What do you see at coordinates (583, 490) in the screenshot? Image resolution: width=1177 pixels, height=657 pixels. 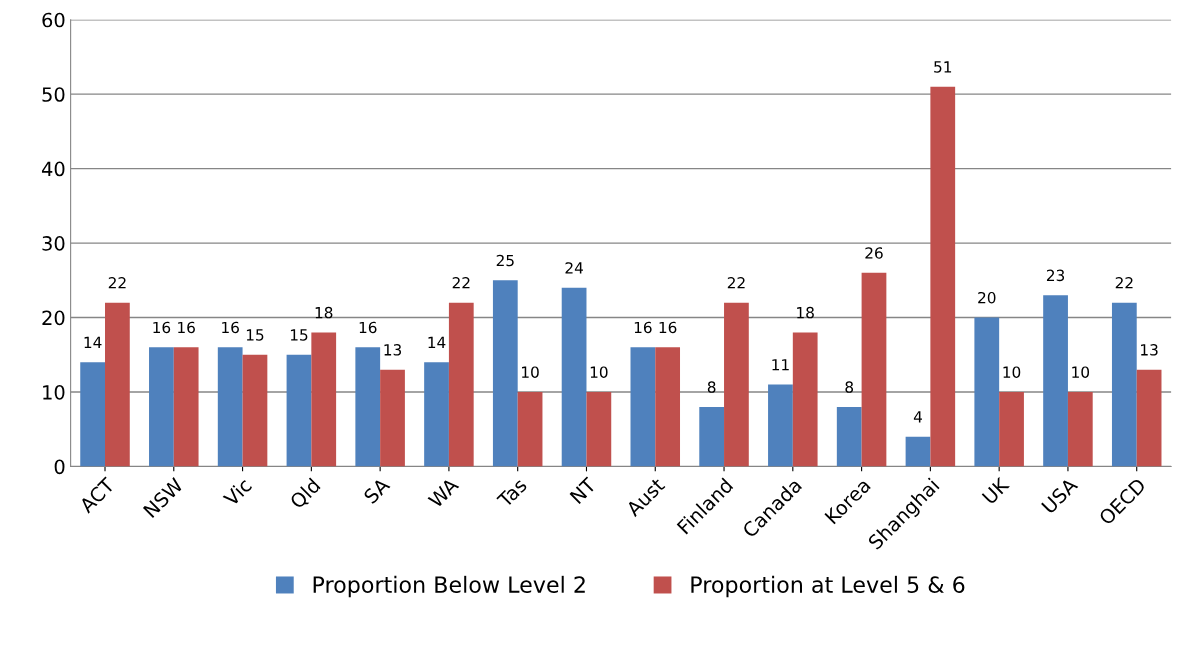 I see `x-tick-label: NT` at bounding box center [583, 490].